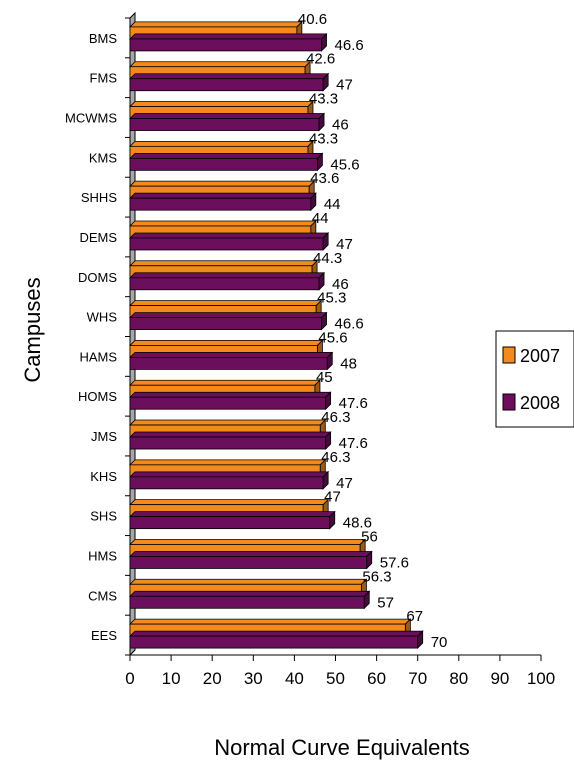 Image resolution: width=574 pixels, height=763 pixels. What do you see at coordinates (327, 258) in the screenshot?
I see `data-label-2007: 44.3` at bounding box center [327, 258].